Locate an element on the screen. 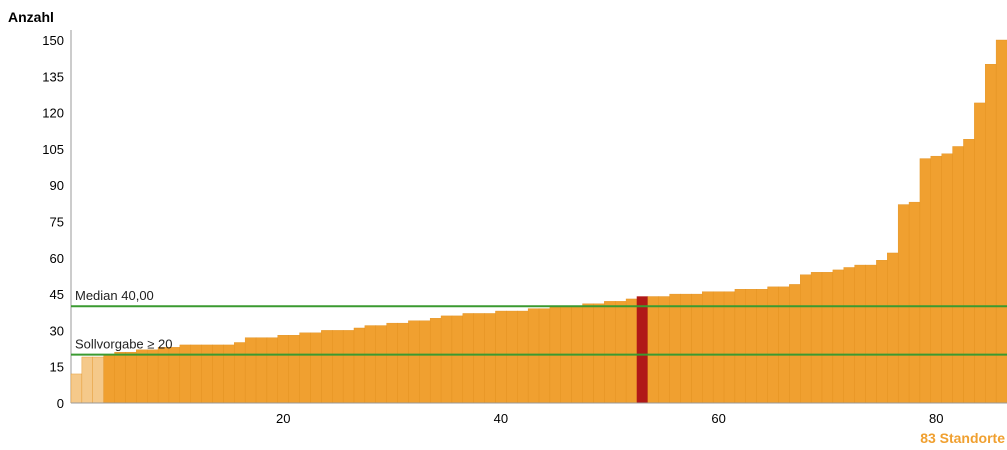 The width and height of the screenshot is (1007, 450). x-axis-ticks: 20 40 60 80 is located at coordinates (609, 418).